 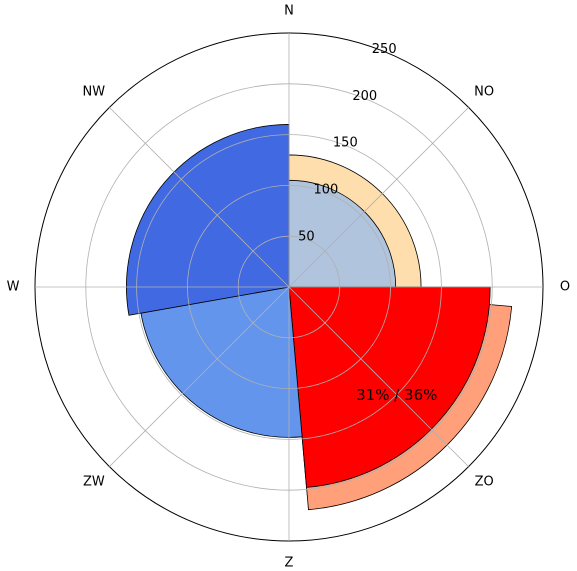 What do you see at coordinates (364, 96) in the screenshot?
I see `r-tick-label-200: 200` at bounding box center [364, 96].